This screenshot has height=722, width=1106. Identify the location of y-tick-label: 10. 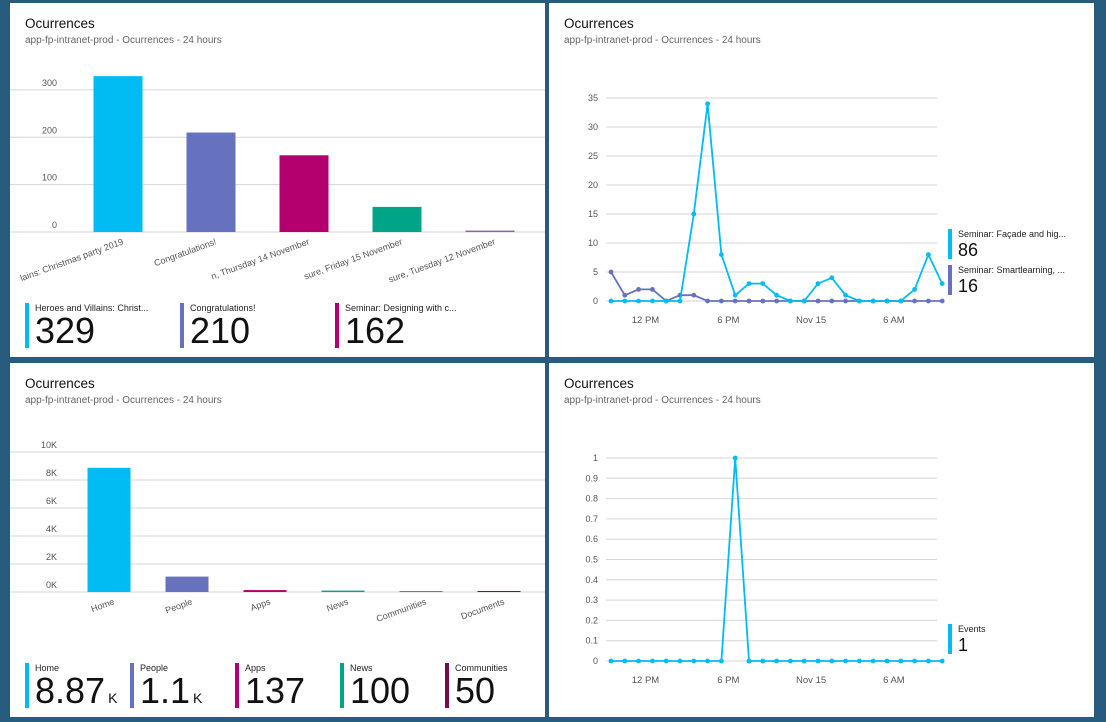
(593, 243).